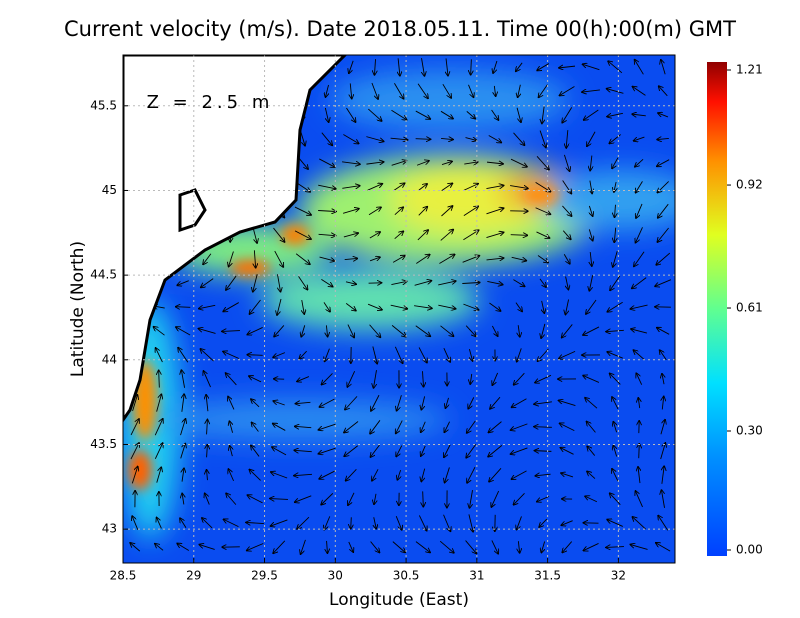  Describe the element at coordinates (103, 444) in the screenshot. I see `y-tick-label: 43.5` at that location.